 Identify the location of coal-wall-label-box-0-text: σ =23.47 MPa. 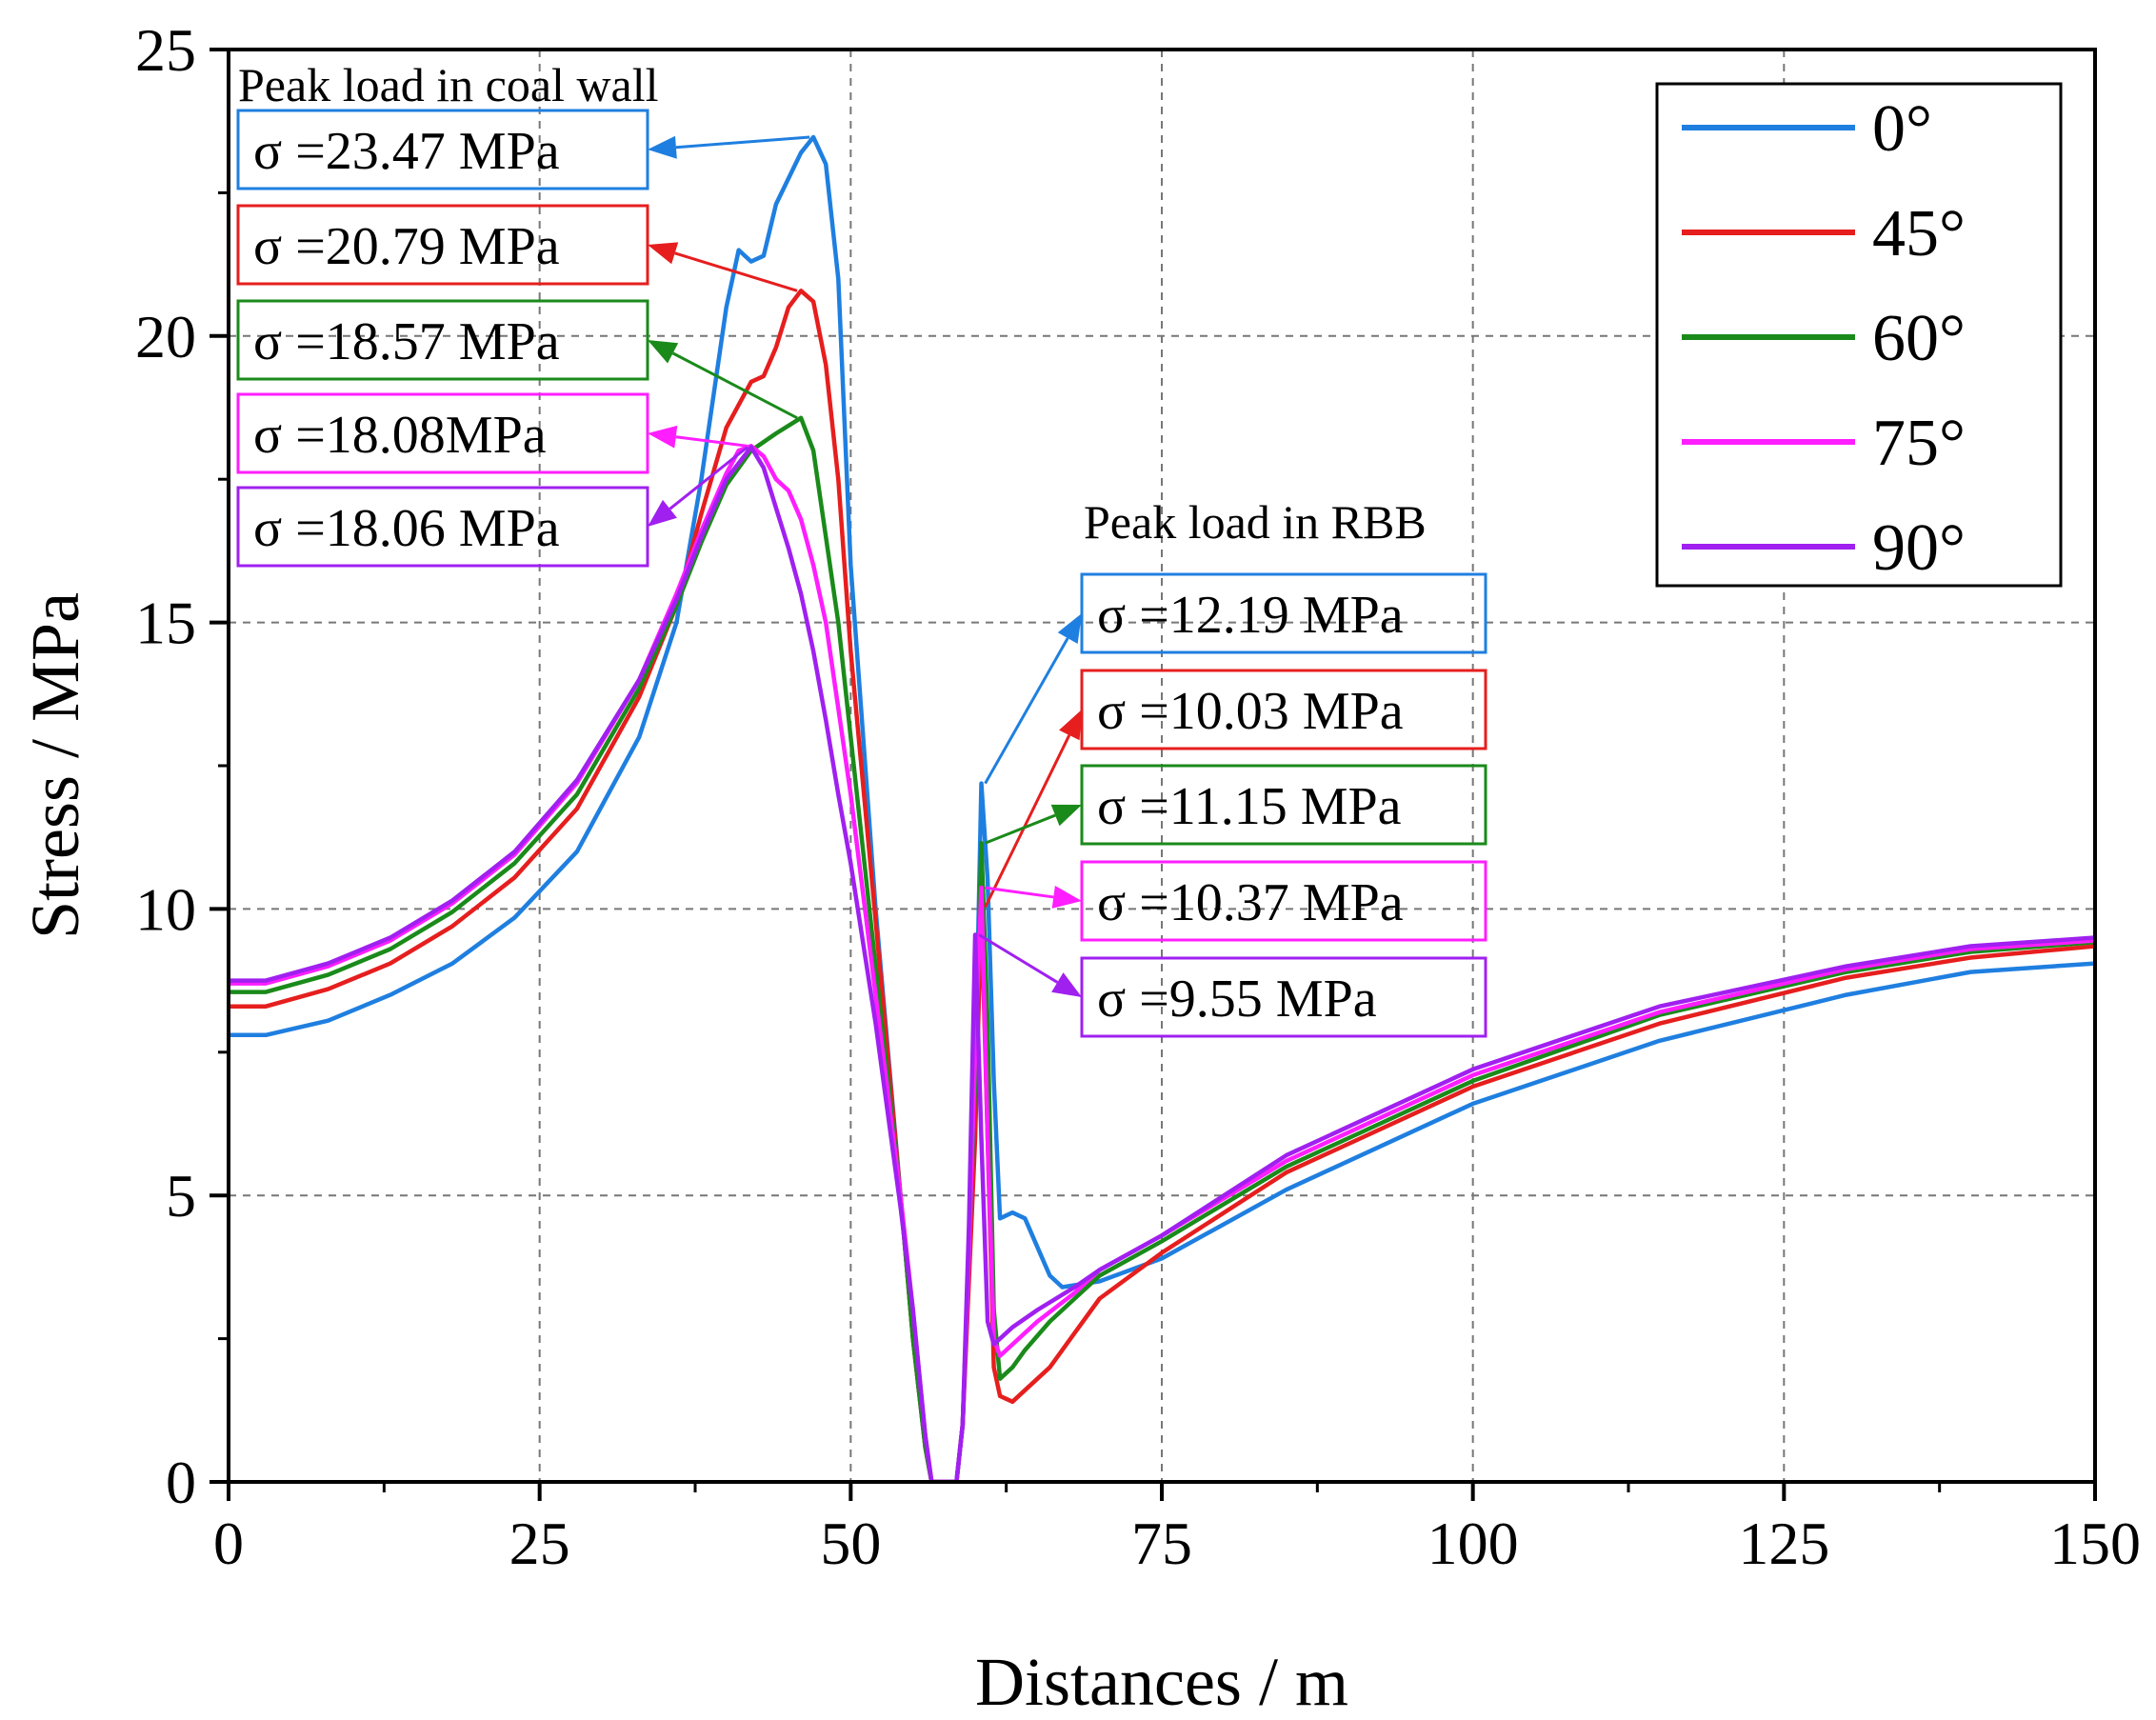
(407, 151).